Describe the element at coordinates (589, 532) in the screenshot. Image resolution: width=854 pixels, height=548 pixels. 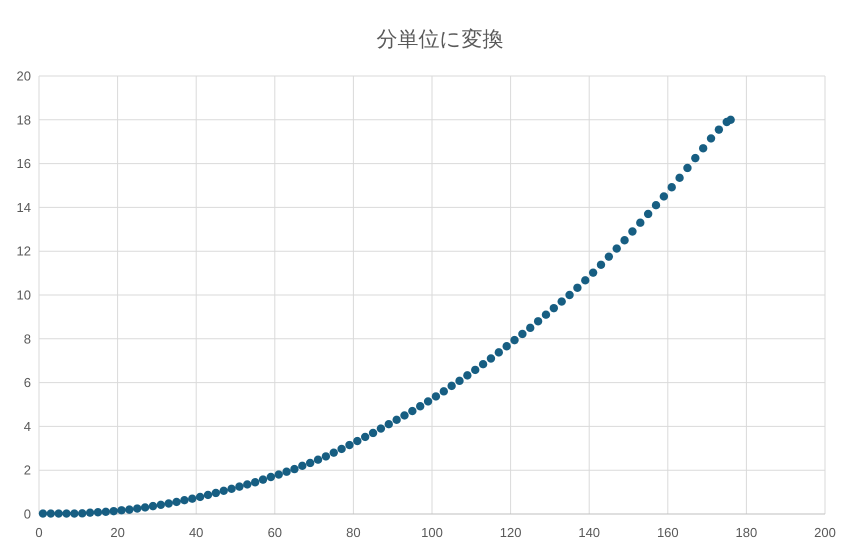
I see `x-tick-label: 140` at that location.